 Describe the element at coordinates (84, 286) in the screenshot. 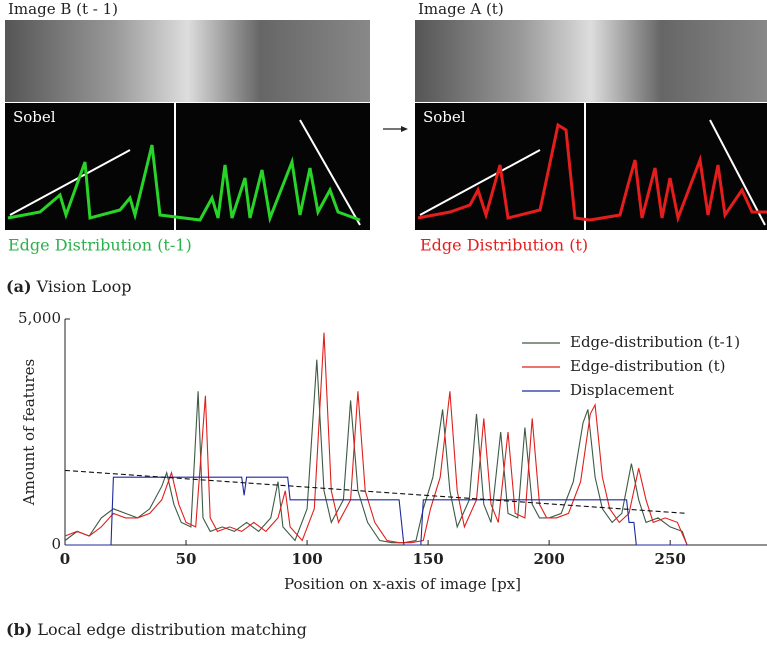

I see `subfigure-text: Vision Loop` at that location.